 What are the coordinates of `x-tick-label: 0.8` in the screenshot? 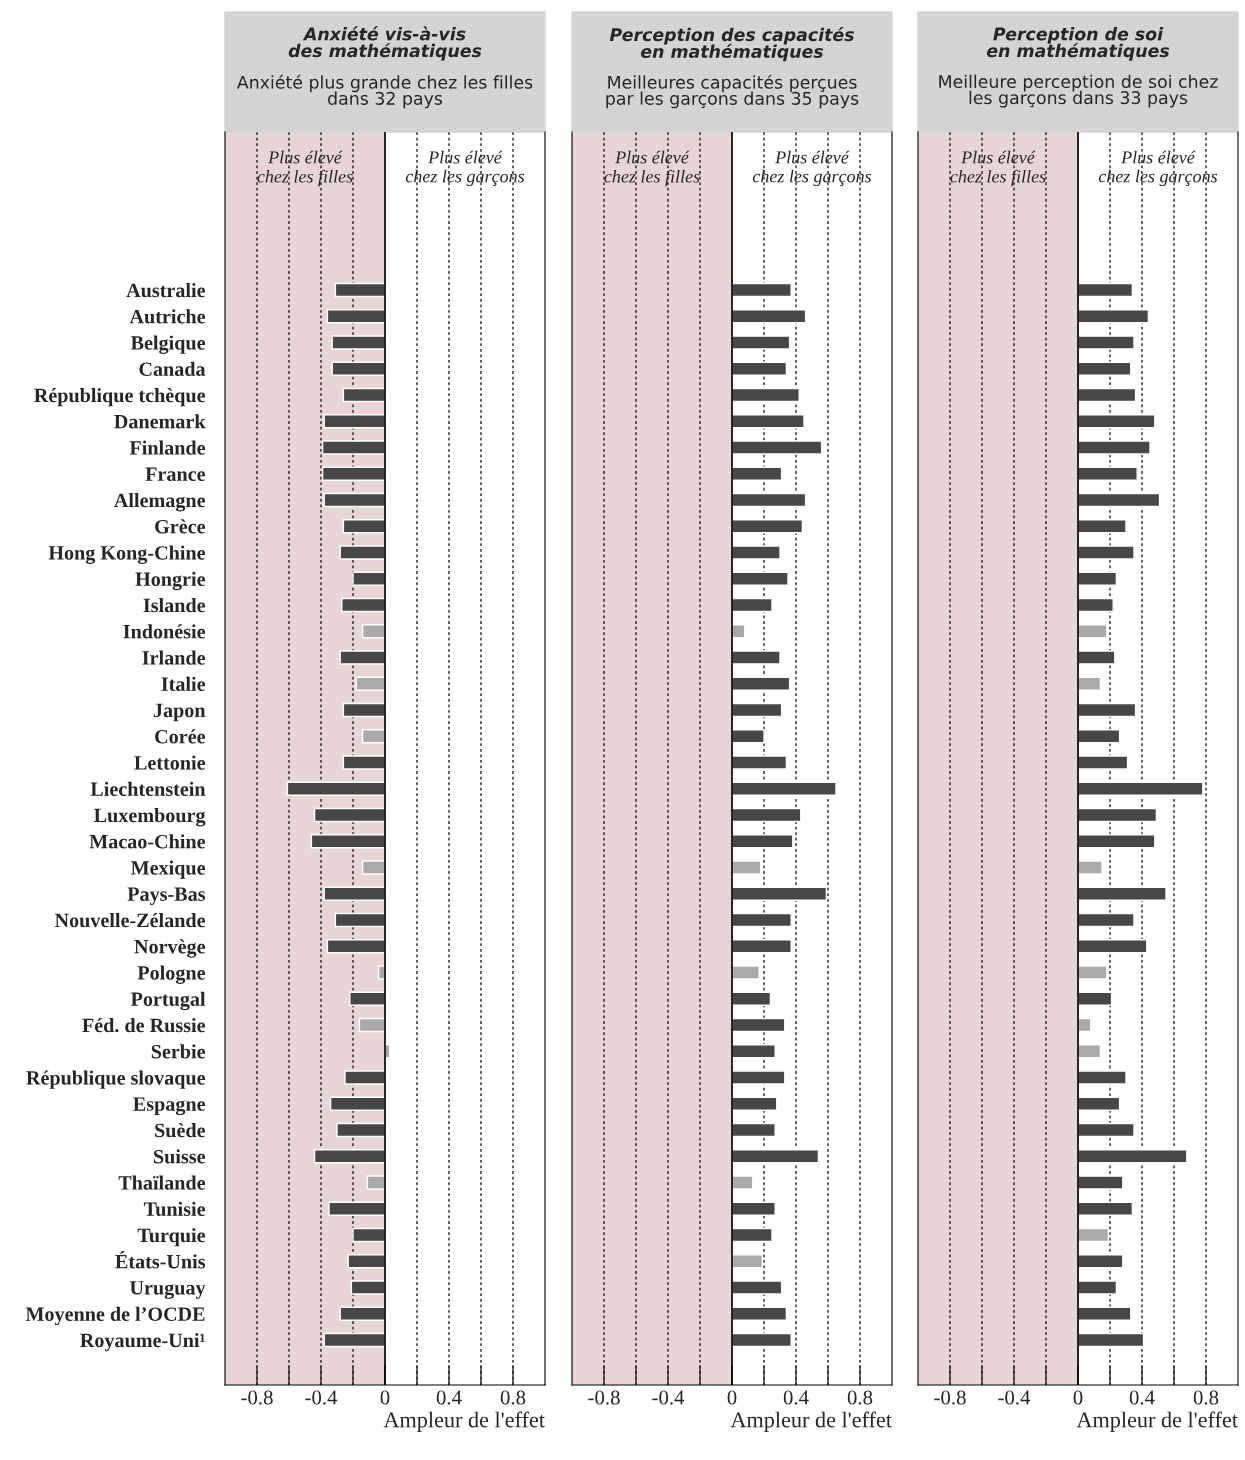 It's located at (1206, 1397).